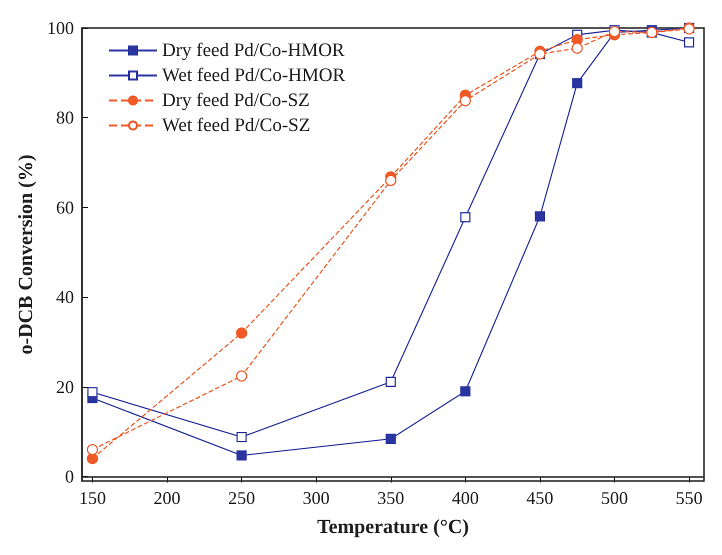 The width and height of the screenshot is (722, 555). I want to click on x-tick-label: 150, so click(92, 498).